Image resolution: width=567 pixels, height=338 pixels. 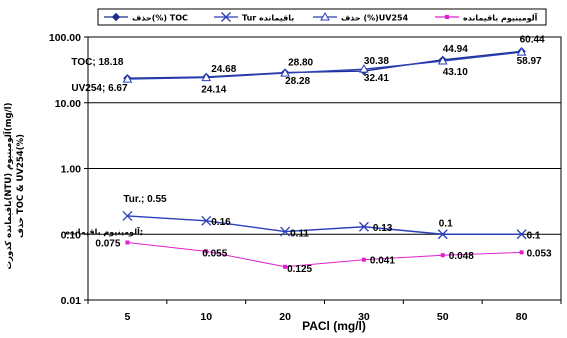 What do you see at coordinates (529, 61) in the screenshot?
I see `data-label: 58.97` at bounding box center [529, 61].